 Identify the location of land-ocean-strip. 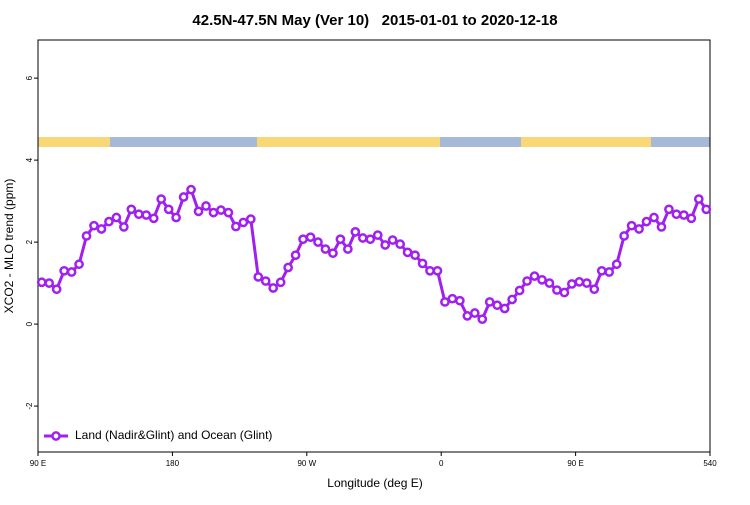
(374, 142).